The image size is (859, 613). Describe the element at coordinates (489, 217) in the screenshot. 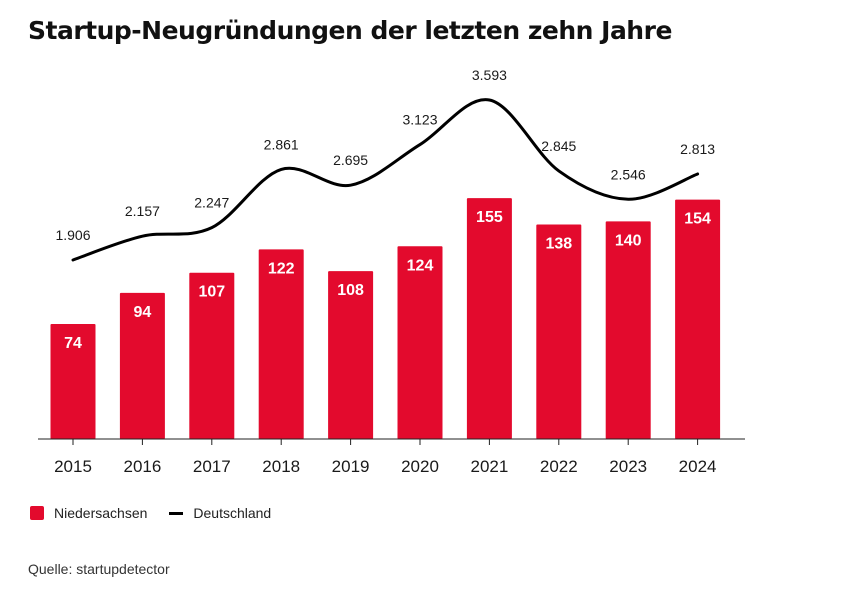

I see `bar-label-2021: 155` at that location.